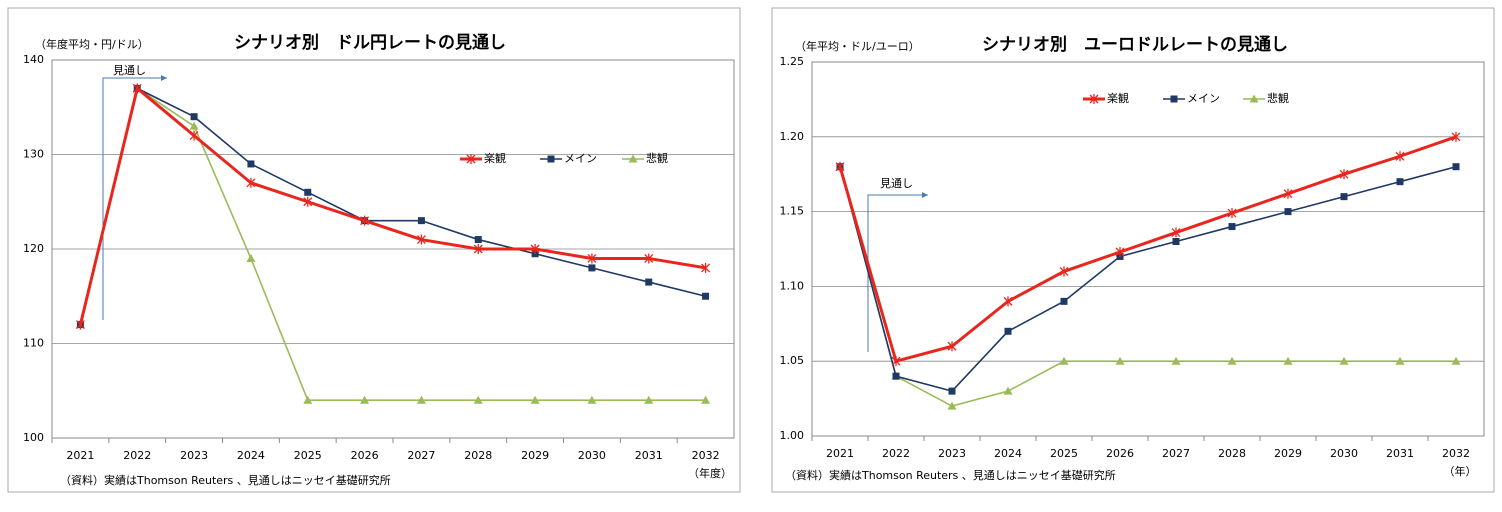  Describe the element at coordinates (370, 43) in the screenshot. I see `chart-title: シナリオ別 ドル円レートの見通し` at that location.